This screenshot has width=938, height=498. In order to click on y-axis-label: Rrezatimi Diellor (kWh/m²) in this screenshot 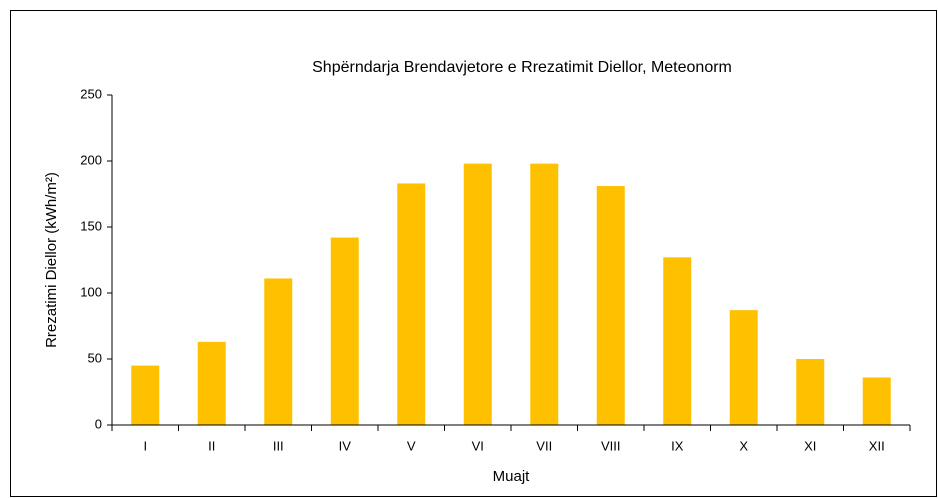, I will do `click(51, 260)`.